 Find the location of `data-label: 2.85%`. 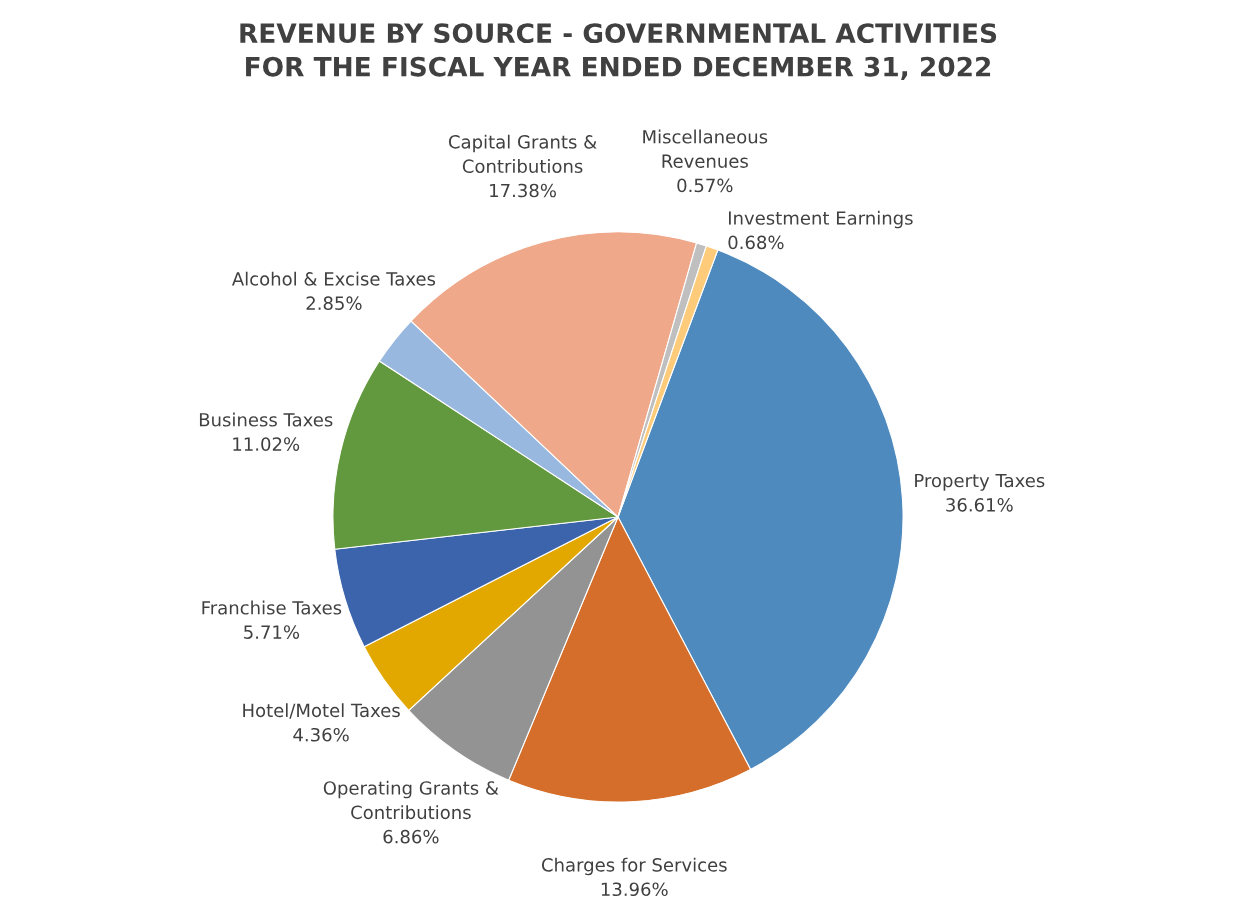

data-label: 2.85% is located at coordinates (334, 303).